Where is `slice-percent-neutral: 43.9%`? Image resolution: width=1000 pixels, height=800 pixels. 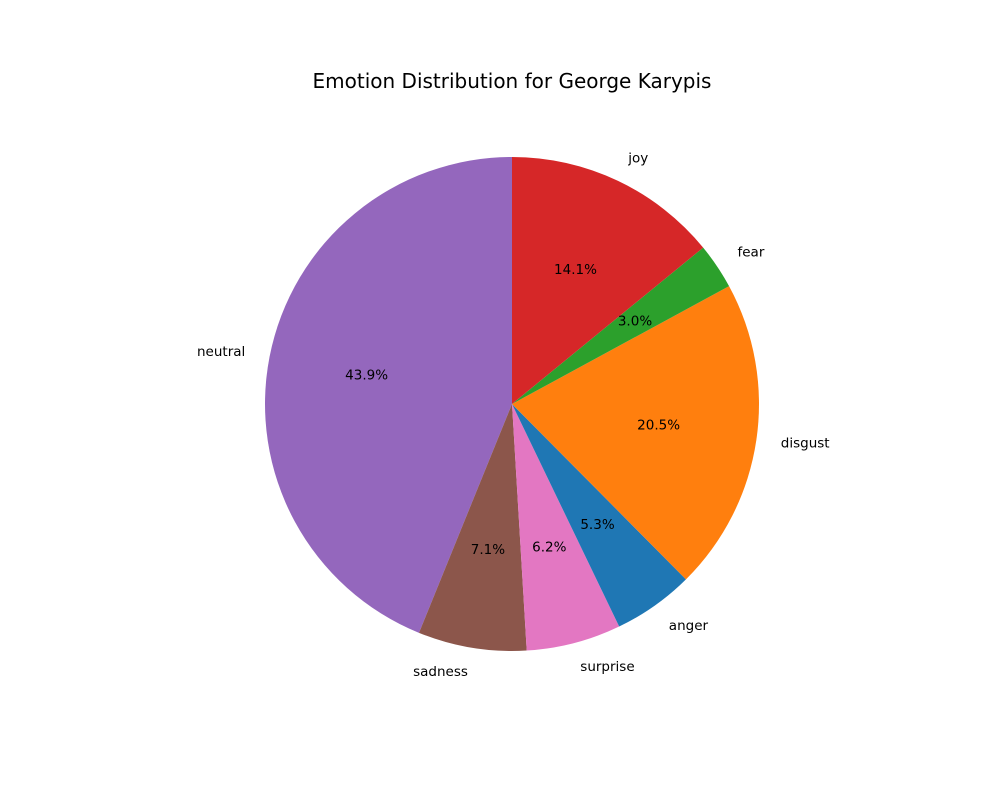 slice-percent-neutral: 43.9% is located at coordinates (366, 376).